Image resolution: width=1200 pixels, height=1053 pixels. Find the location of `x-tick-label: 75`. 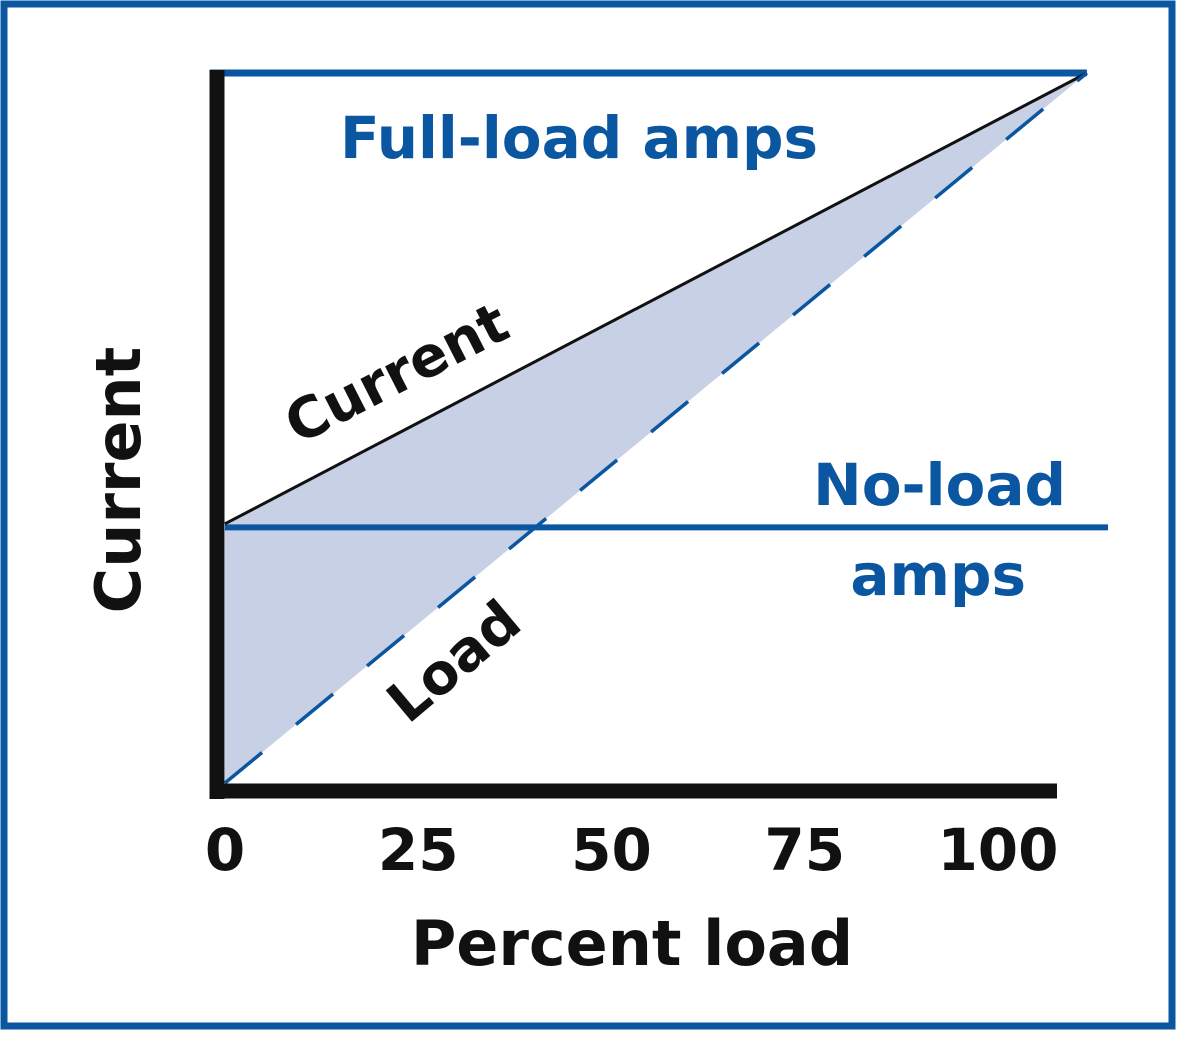

x-tick-label: 75 is located at coordinates (804, 850).